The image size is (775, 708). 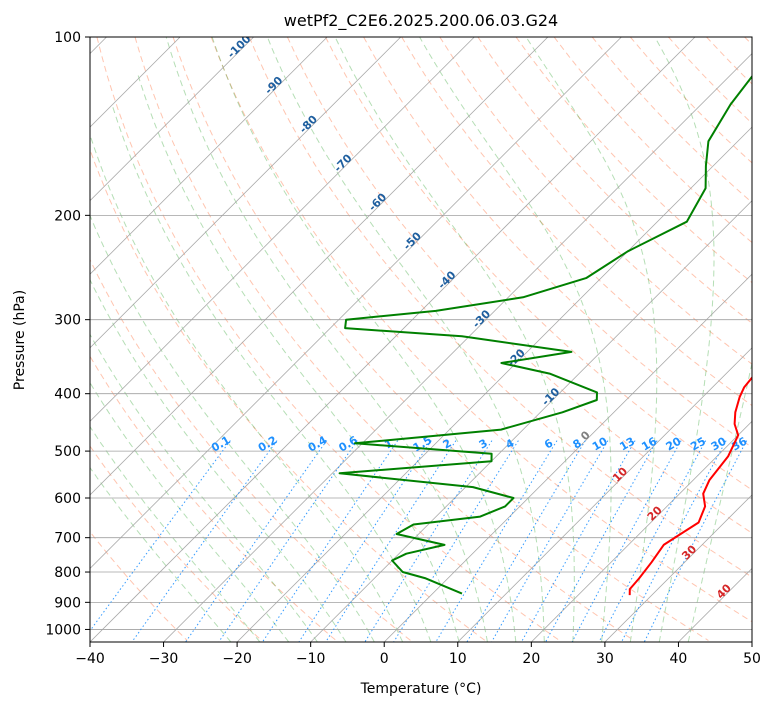 I want to click on y-tick-label: 200, so click(x=67, y=216).